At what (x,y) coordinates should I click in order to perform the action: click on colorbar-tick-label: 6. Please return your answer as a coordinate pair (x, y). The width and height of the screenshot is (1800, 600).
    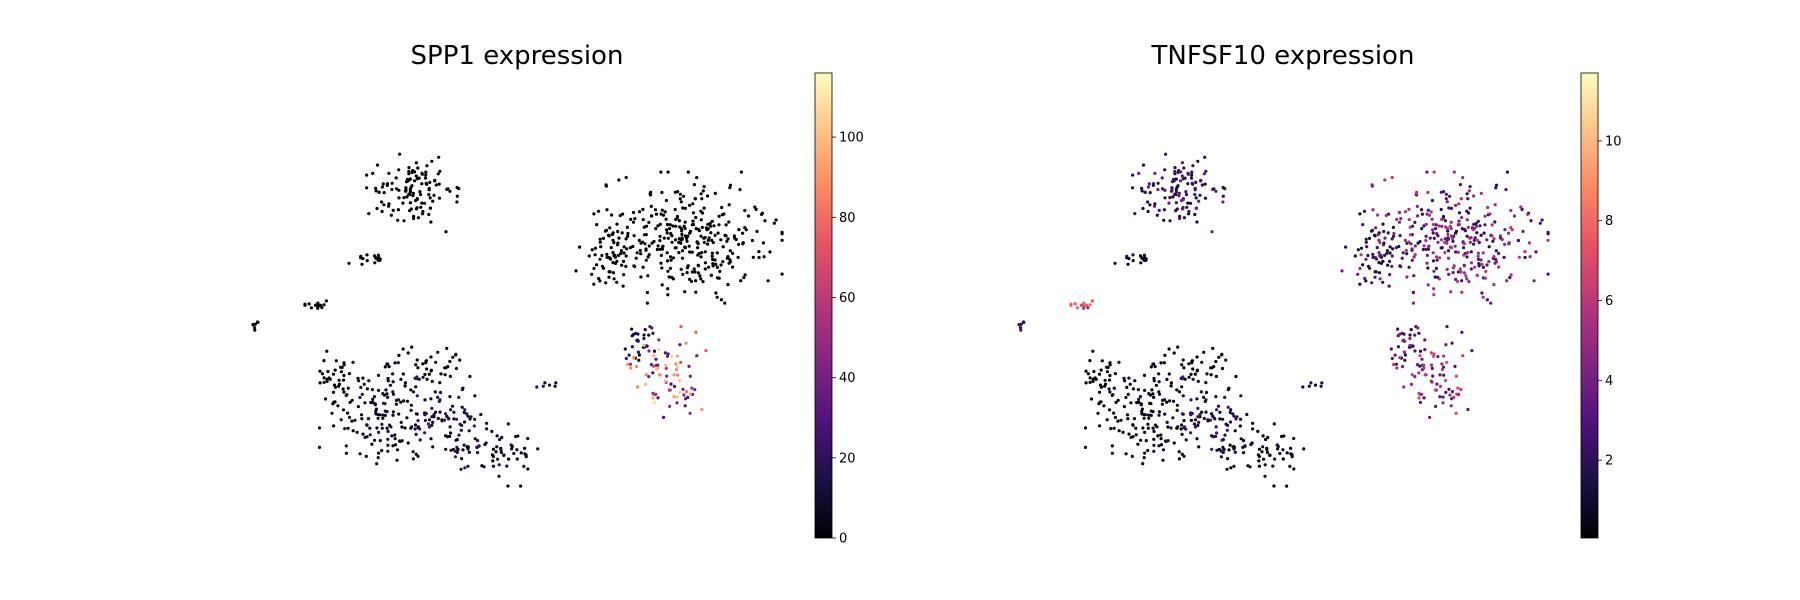
    Looking at the image, I should click on (1609, 301).